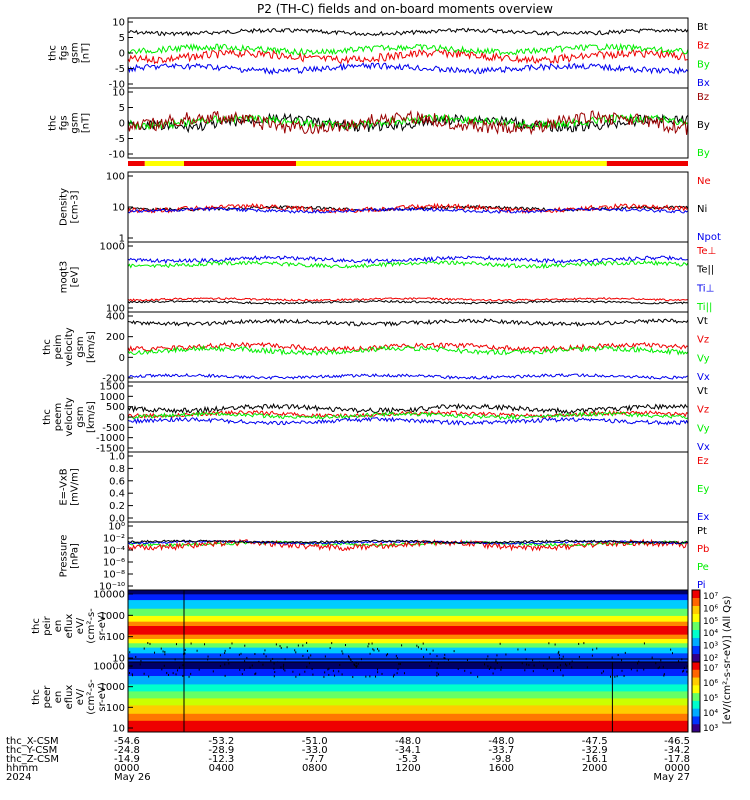 This screenshot has height=800, width=750. I want to click on ephemeris-value: -34.2, so click(677, 750).